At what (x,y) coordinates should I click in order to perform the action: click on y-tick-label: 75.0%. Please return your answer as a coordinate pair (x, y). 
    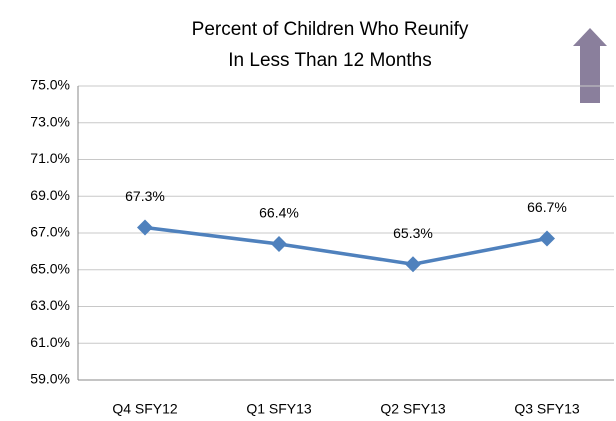
    Looking at the image, I should click on (50, 85).